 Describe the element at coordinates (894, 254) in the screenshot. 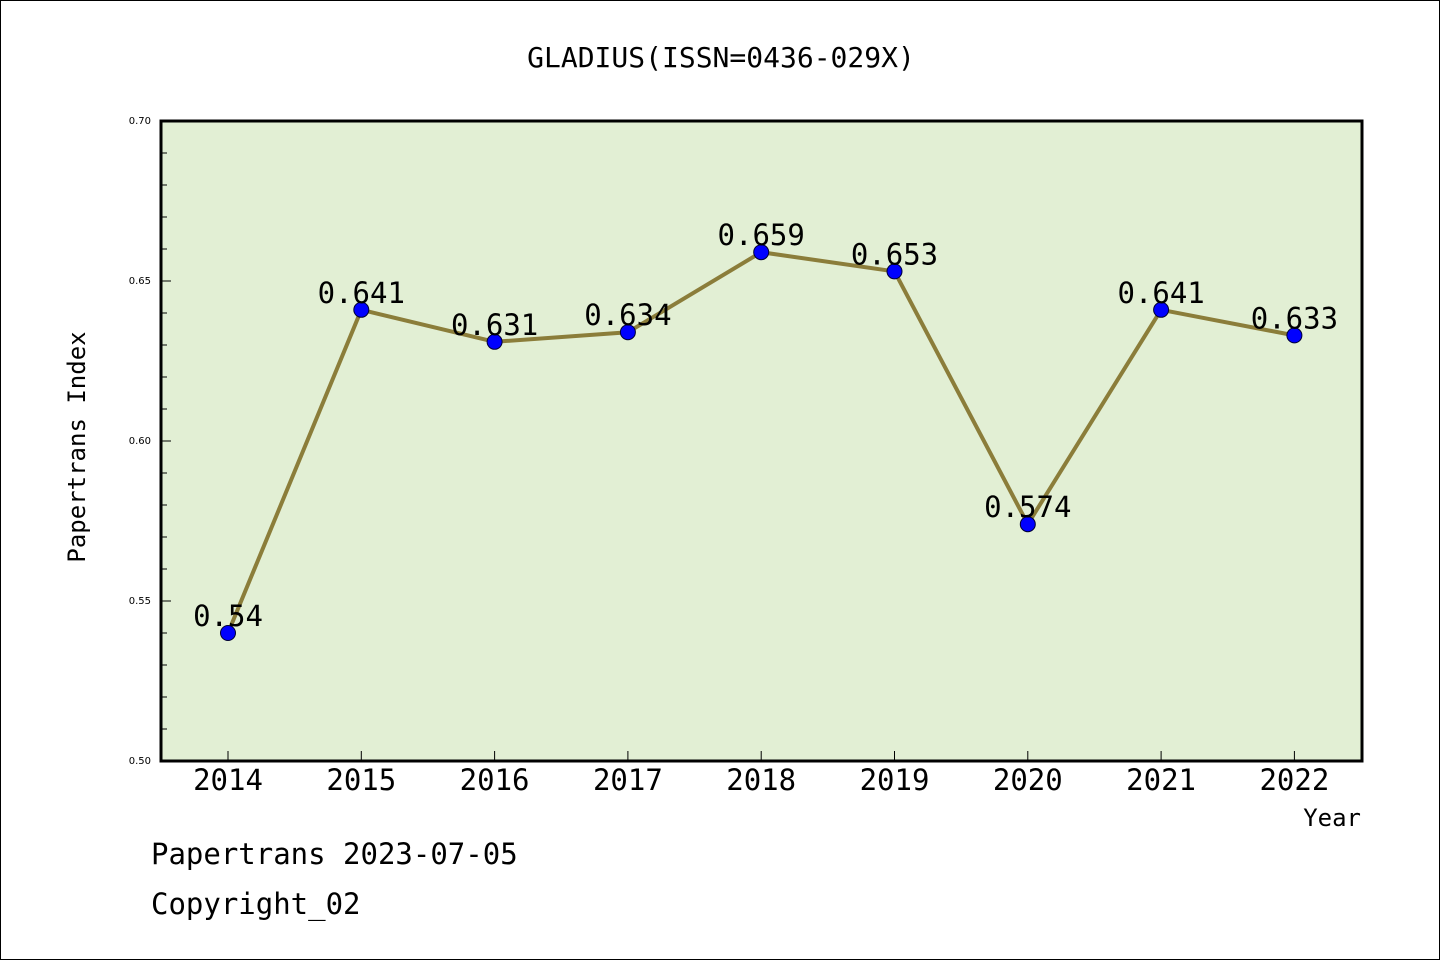

I see `data-label: 0.653` at that location.